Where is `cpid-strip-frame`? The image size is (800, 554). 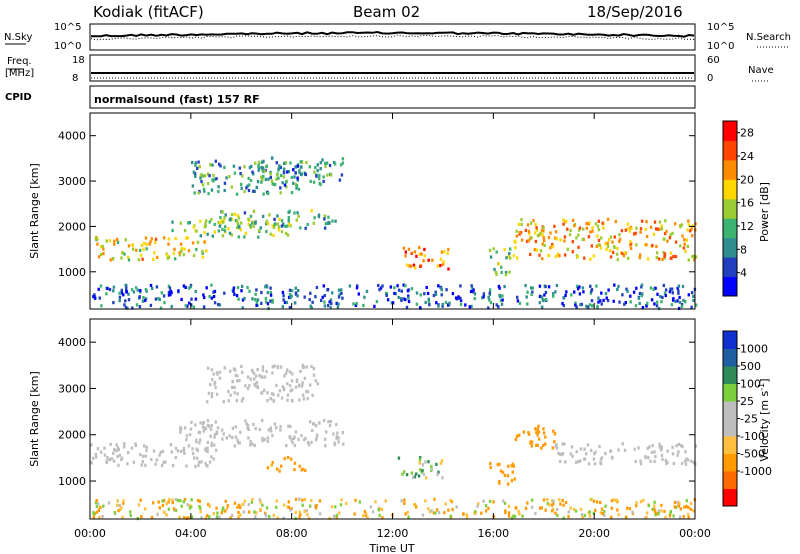 cpid-strip-frame is located at coordinates (392, 97).